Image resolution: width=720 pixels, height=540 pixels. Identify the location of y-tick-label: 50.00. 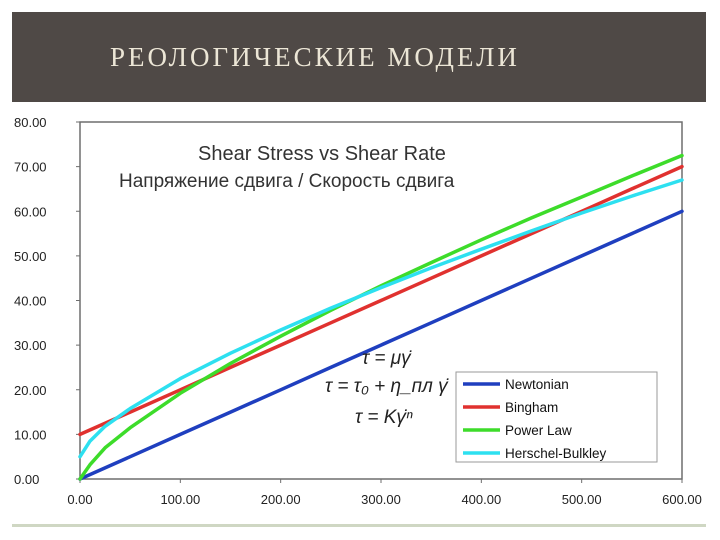
(30, 256).